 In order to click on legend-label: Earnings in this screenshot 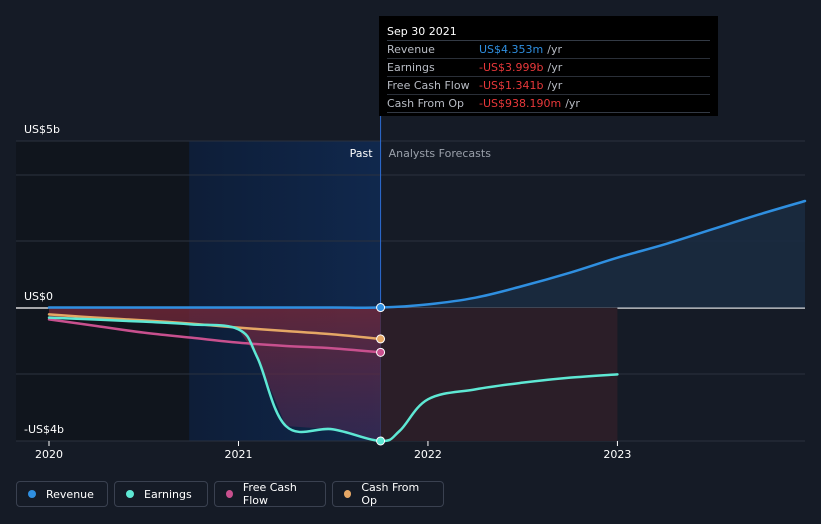, I will do `click(168, 494)`.